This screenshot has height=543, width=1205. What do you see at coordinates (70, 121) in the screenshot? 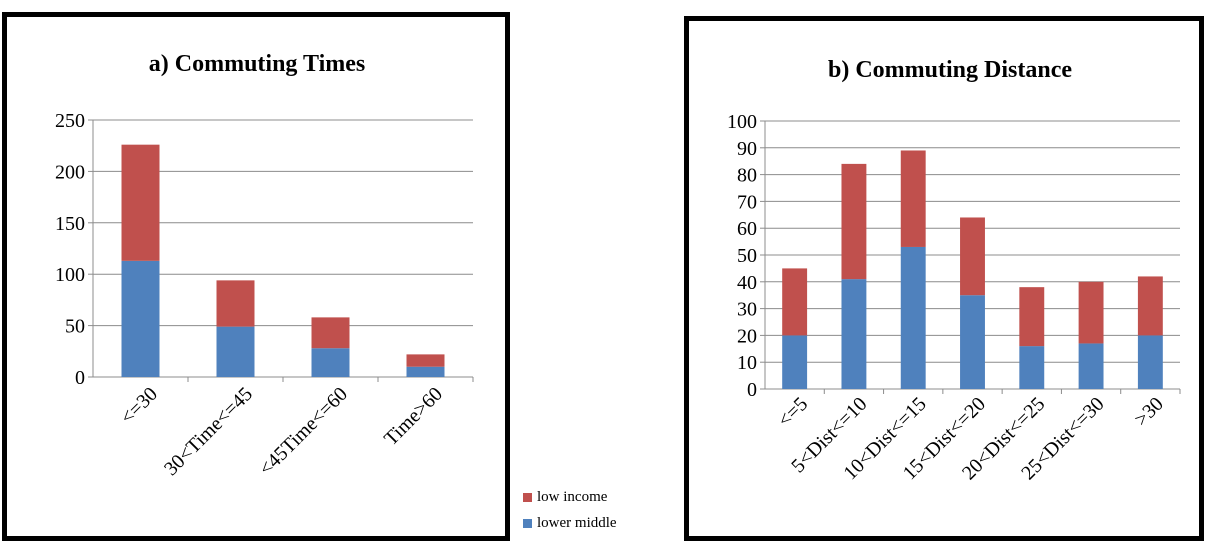
I see `y-tick-label-250: 250` at bounding box center [70, 121].